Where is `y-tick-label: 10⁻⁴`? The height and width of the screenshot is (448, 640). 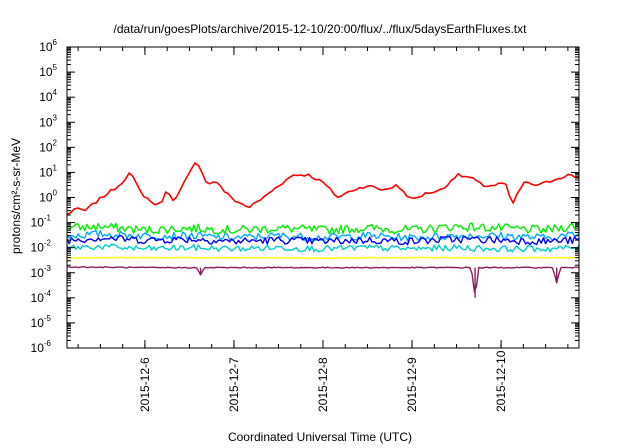 y-tick-label: 10⁻⁴ is located at coordinates (41, 297).